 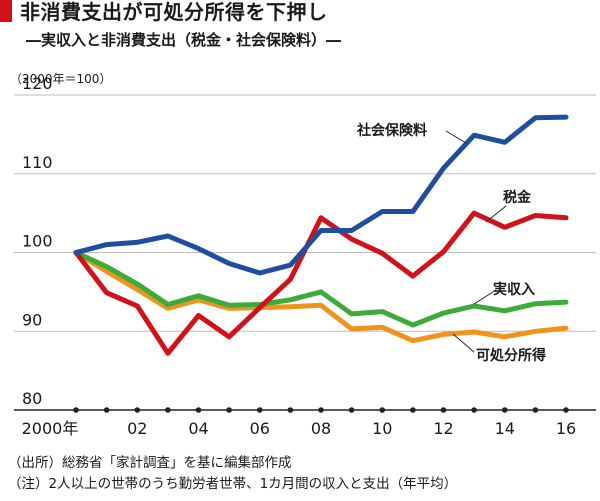 What do you see at coordinates (60, 79) in the screenshot?
I see `y-axis-unit-label: （2000年＝100）` at bounding box center [60, 79].